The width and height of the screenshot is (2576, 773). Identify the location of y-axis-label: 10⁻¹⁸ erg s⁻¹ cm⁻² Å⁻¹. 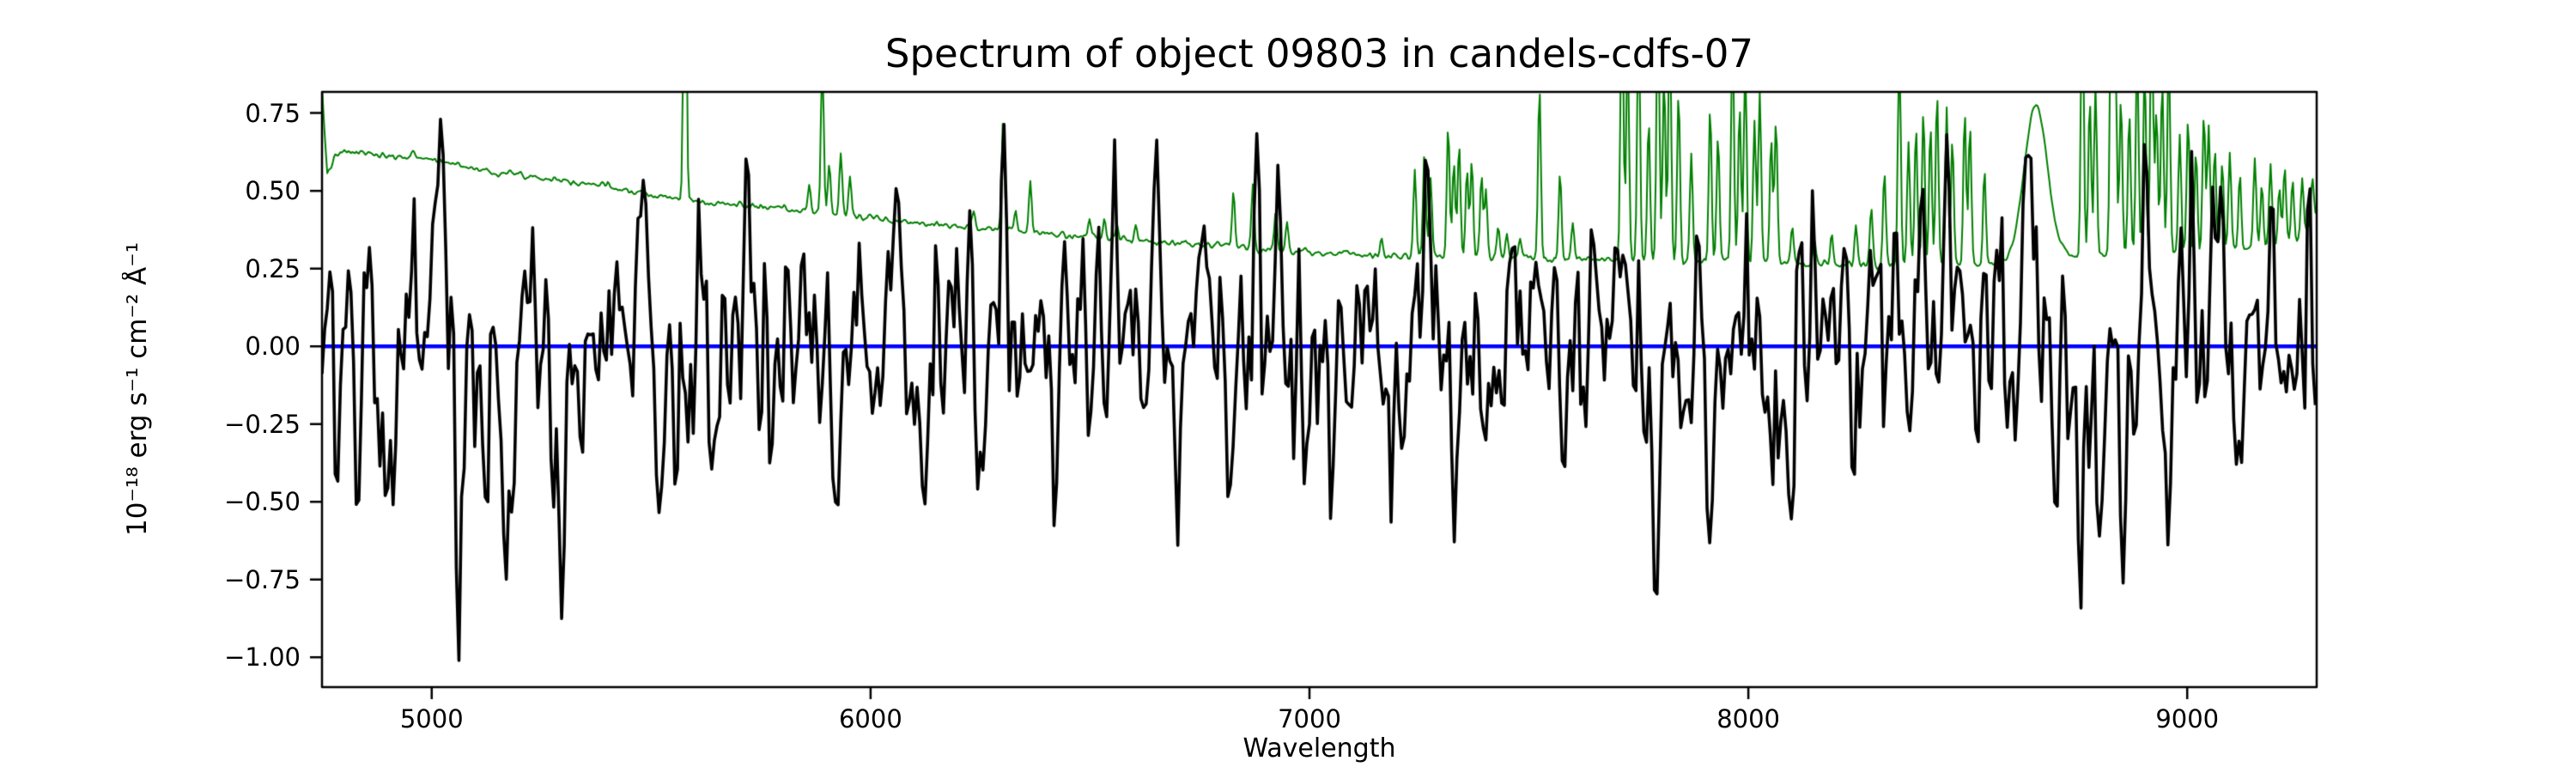
(137, 389).